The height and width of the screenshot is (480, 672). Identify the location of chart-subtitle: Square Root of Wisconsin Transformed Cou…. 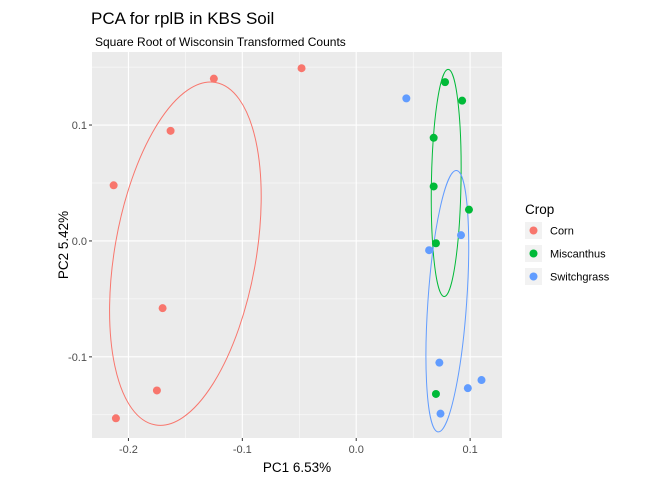
(220, 42).